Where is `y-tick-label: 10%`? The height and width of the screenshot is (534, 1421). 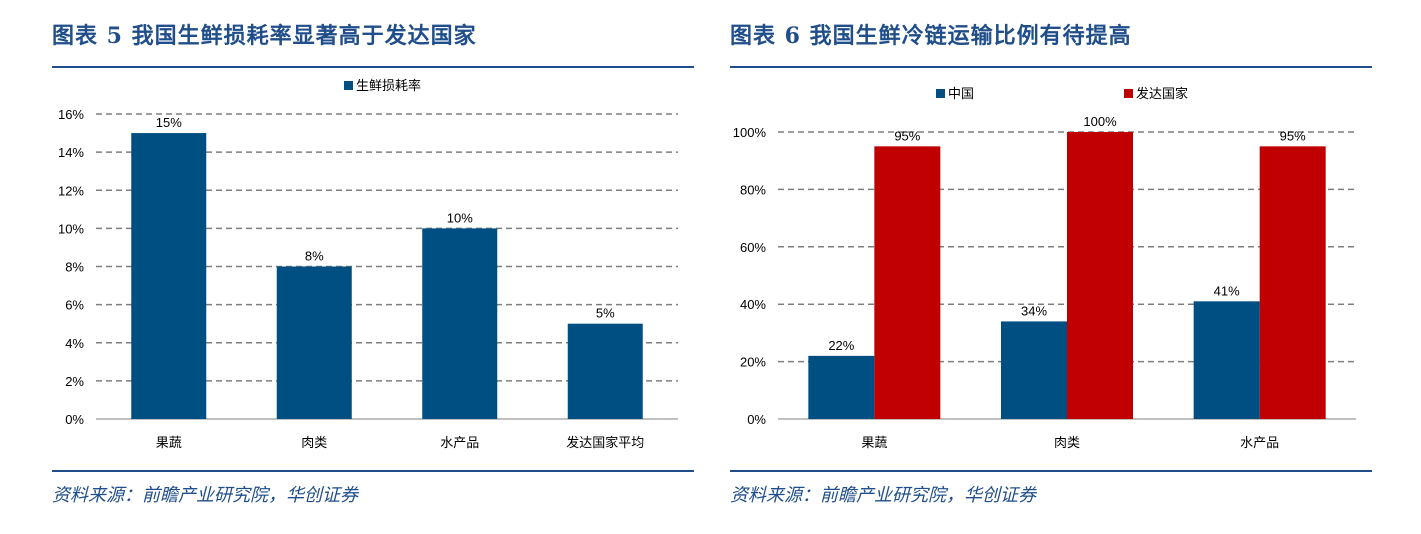
y-tick-label: 10% is located at coordinates (71, 228).